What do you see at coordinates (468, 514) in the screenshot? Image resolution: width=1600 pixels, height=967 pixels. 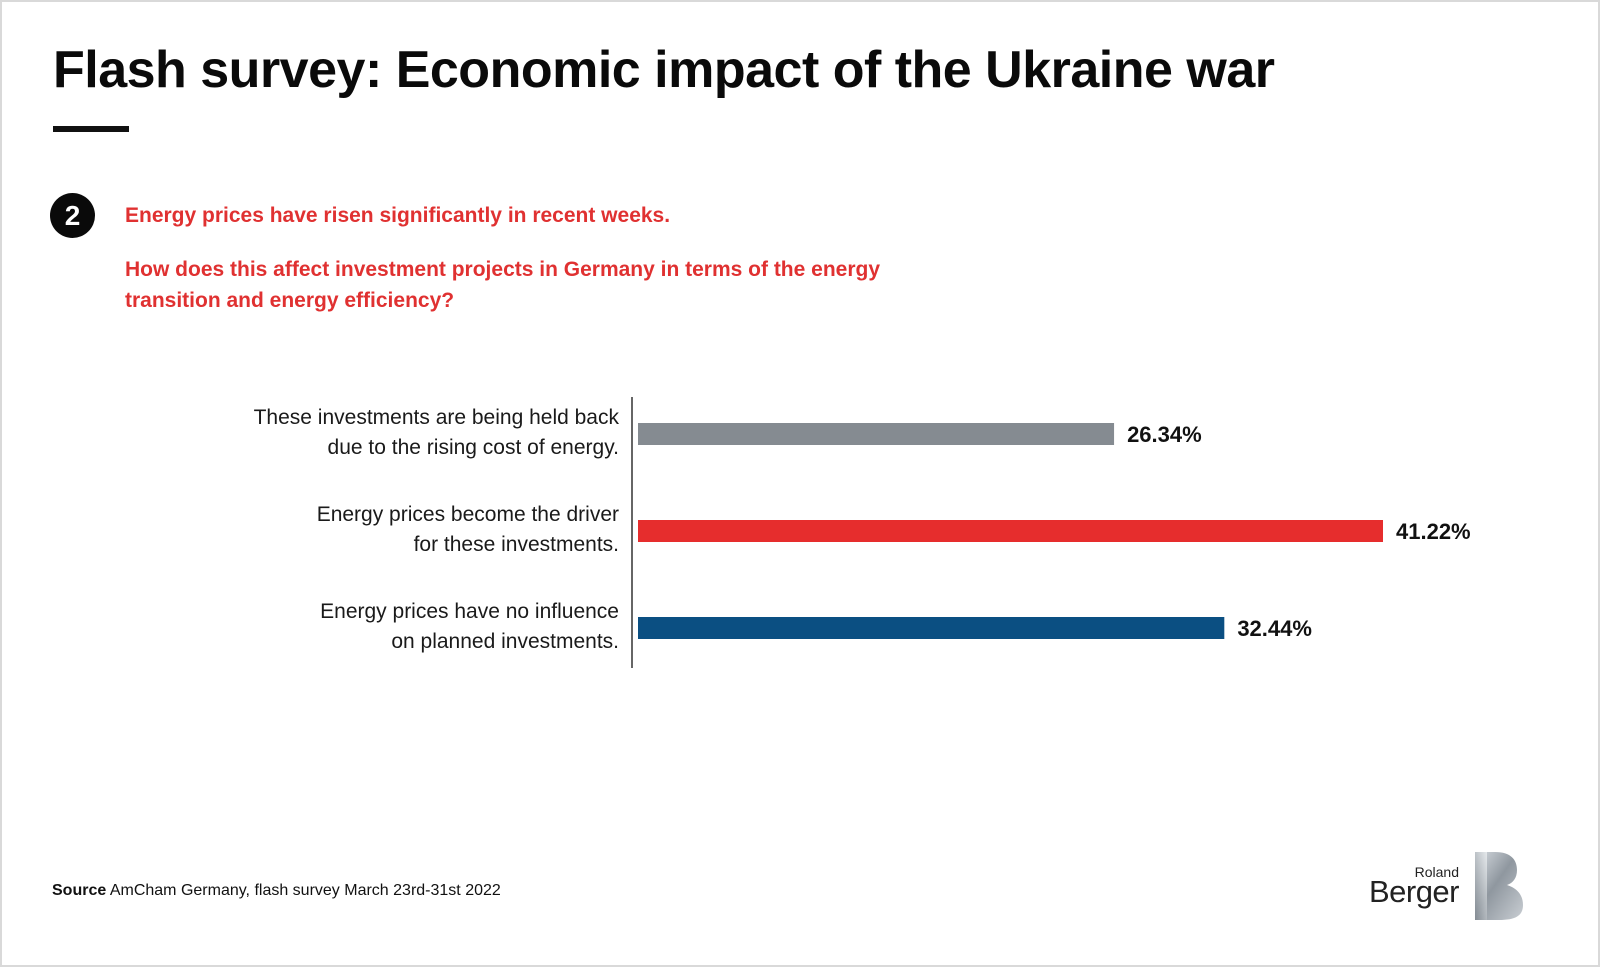 I see `category-label-2-line-1: Energy prices become the driver` at bounding box center [468, 514].